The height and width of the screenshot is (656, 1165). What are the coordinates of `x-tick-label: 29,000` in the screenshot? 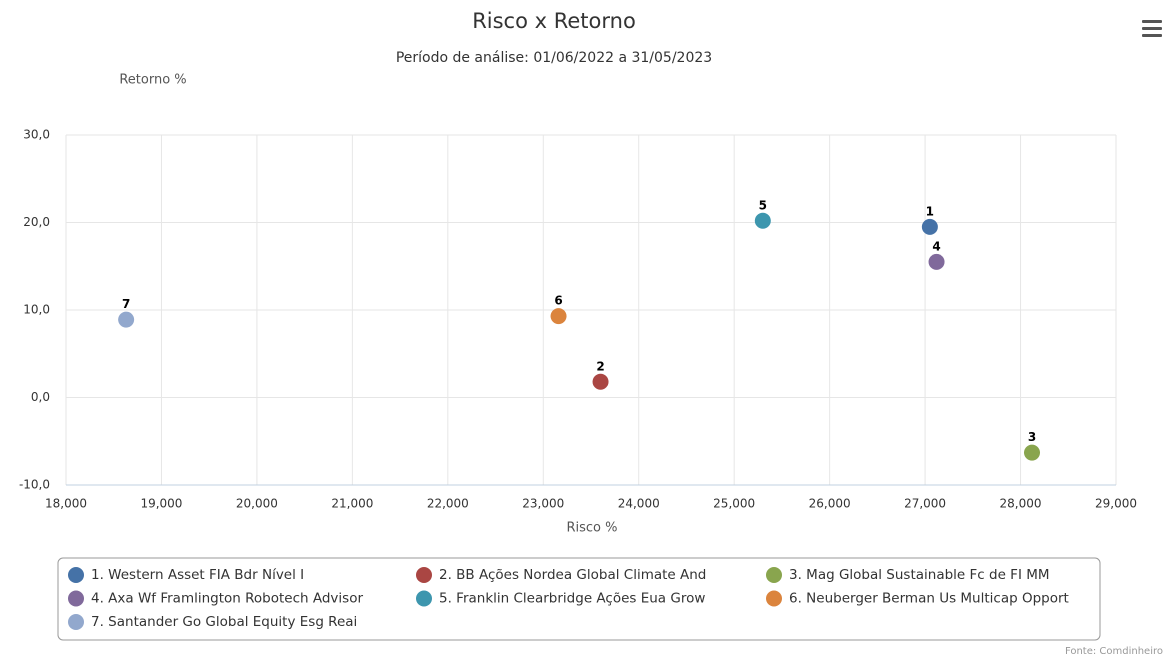 It's located at (1116, 504).